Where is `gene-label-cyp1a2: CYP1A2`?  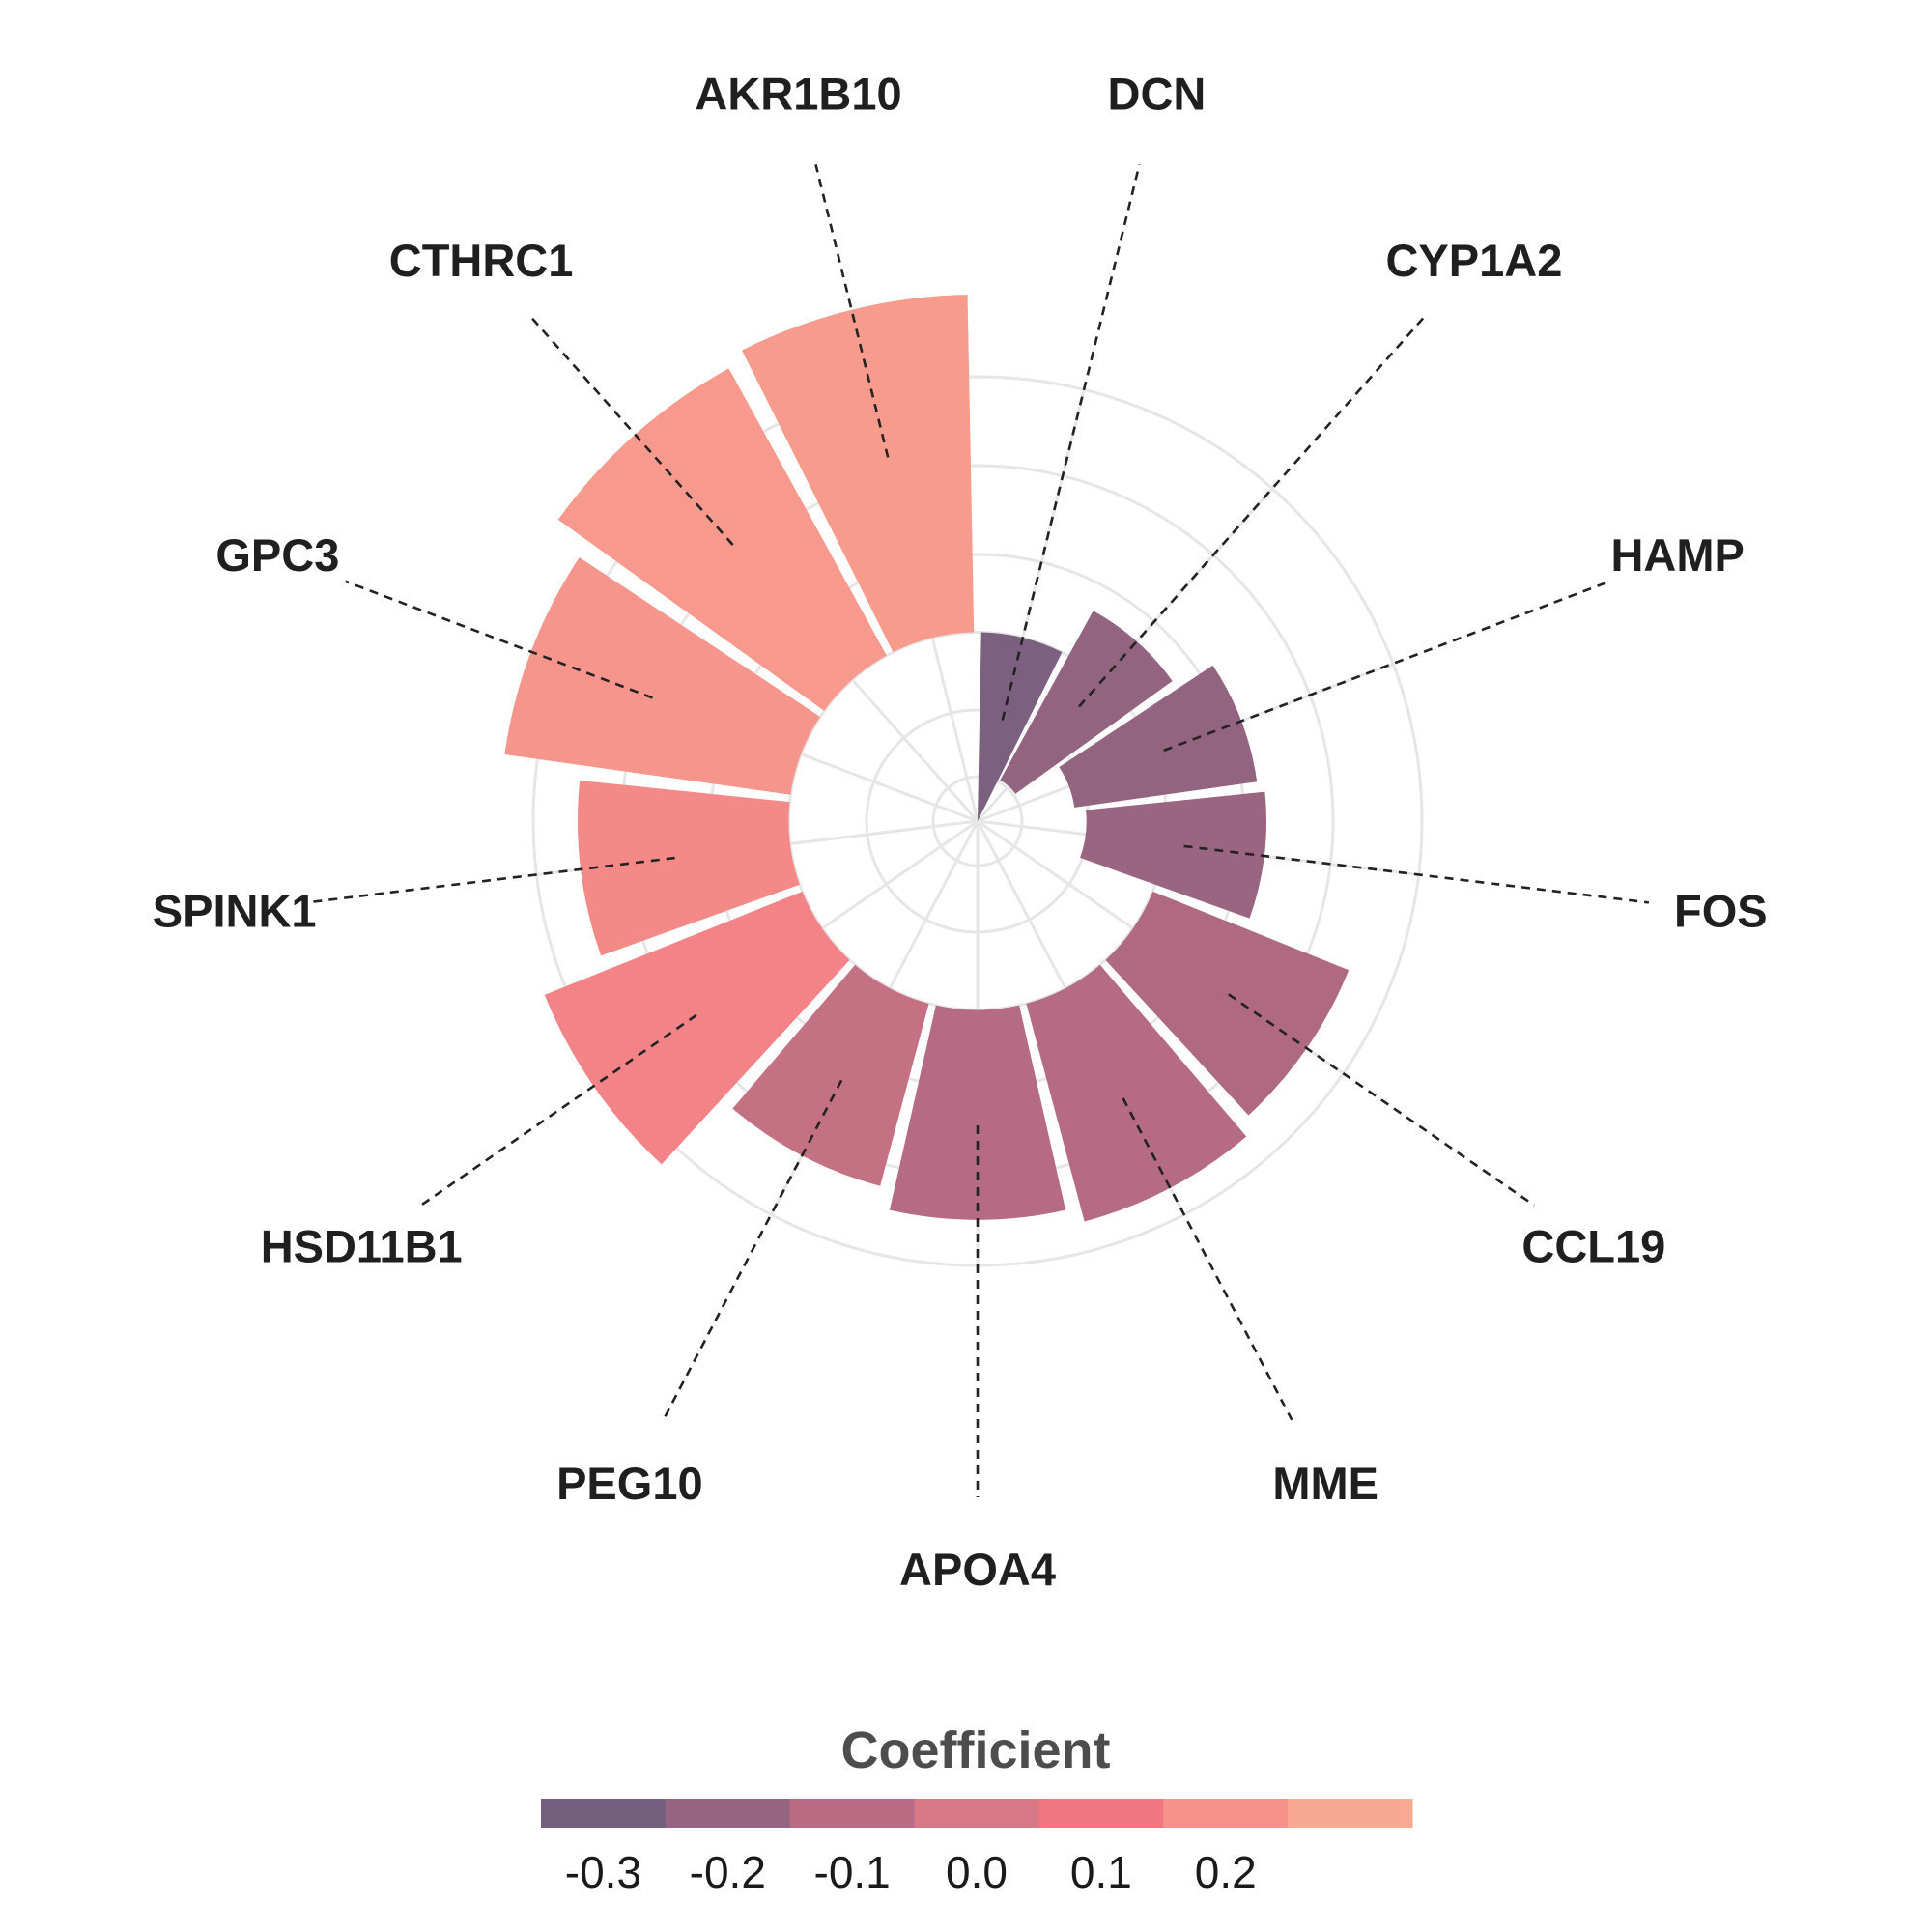 gene-label-cyp1a2: CYP1A2 is located at coordinates (1473, 260).